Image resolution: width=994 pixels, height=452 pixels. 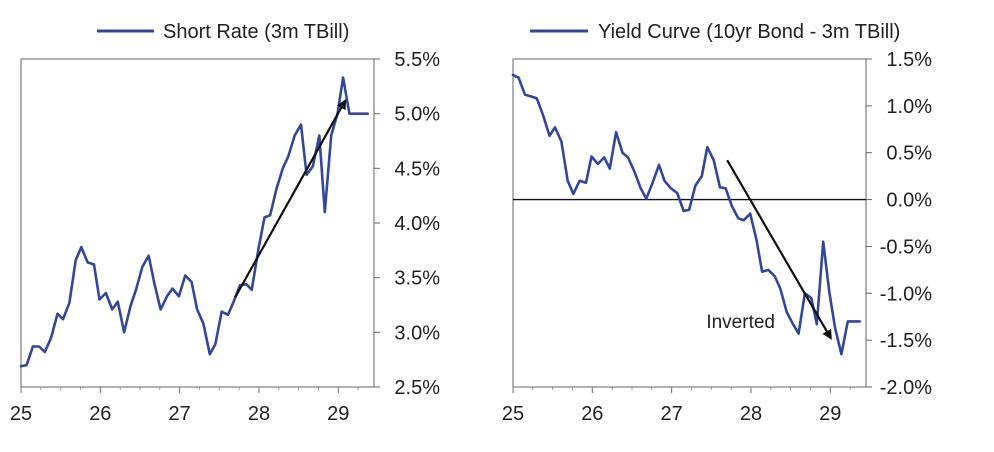 What do you see at coordinates (909, 201) in the screenshot?
I see `yield-curve-y-tick-label: 0.0%` at bounding box center [909, 201].